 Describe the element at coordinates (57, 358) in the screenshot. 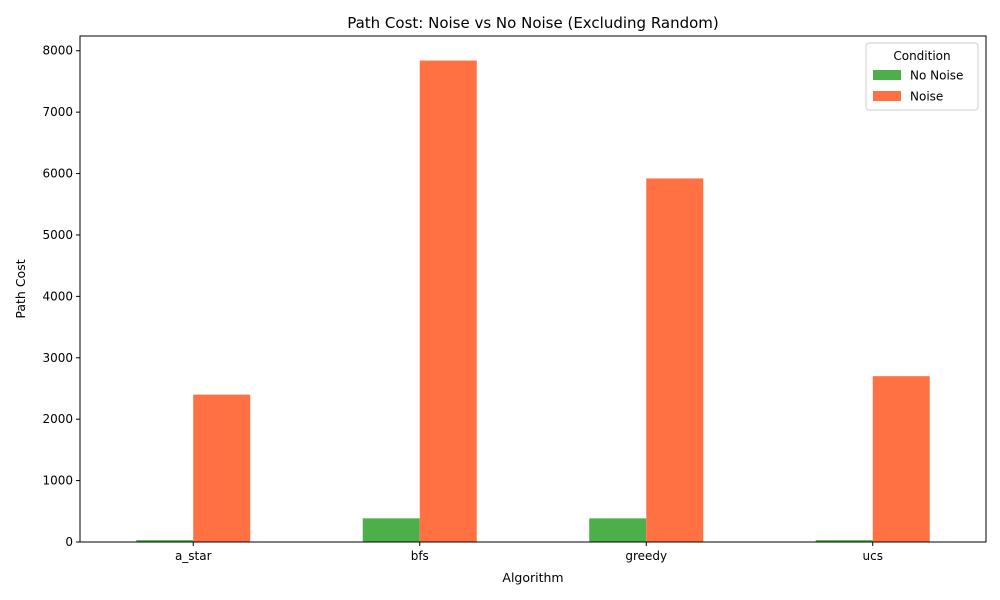

I see `y-tick-label: 3000` at that location.